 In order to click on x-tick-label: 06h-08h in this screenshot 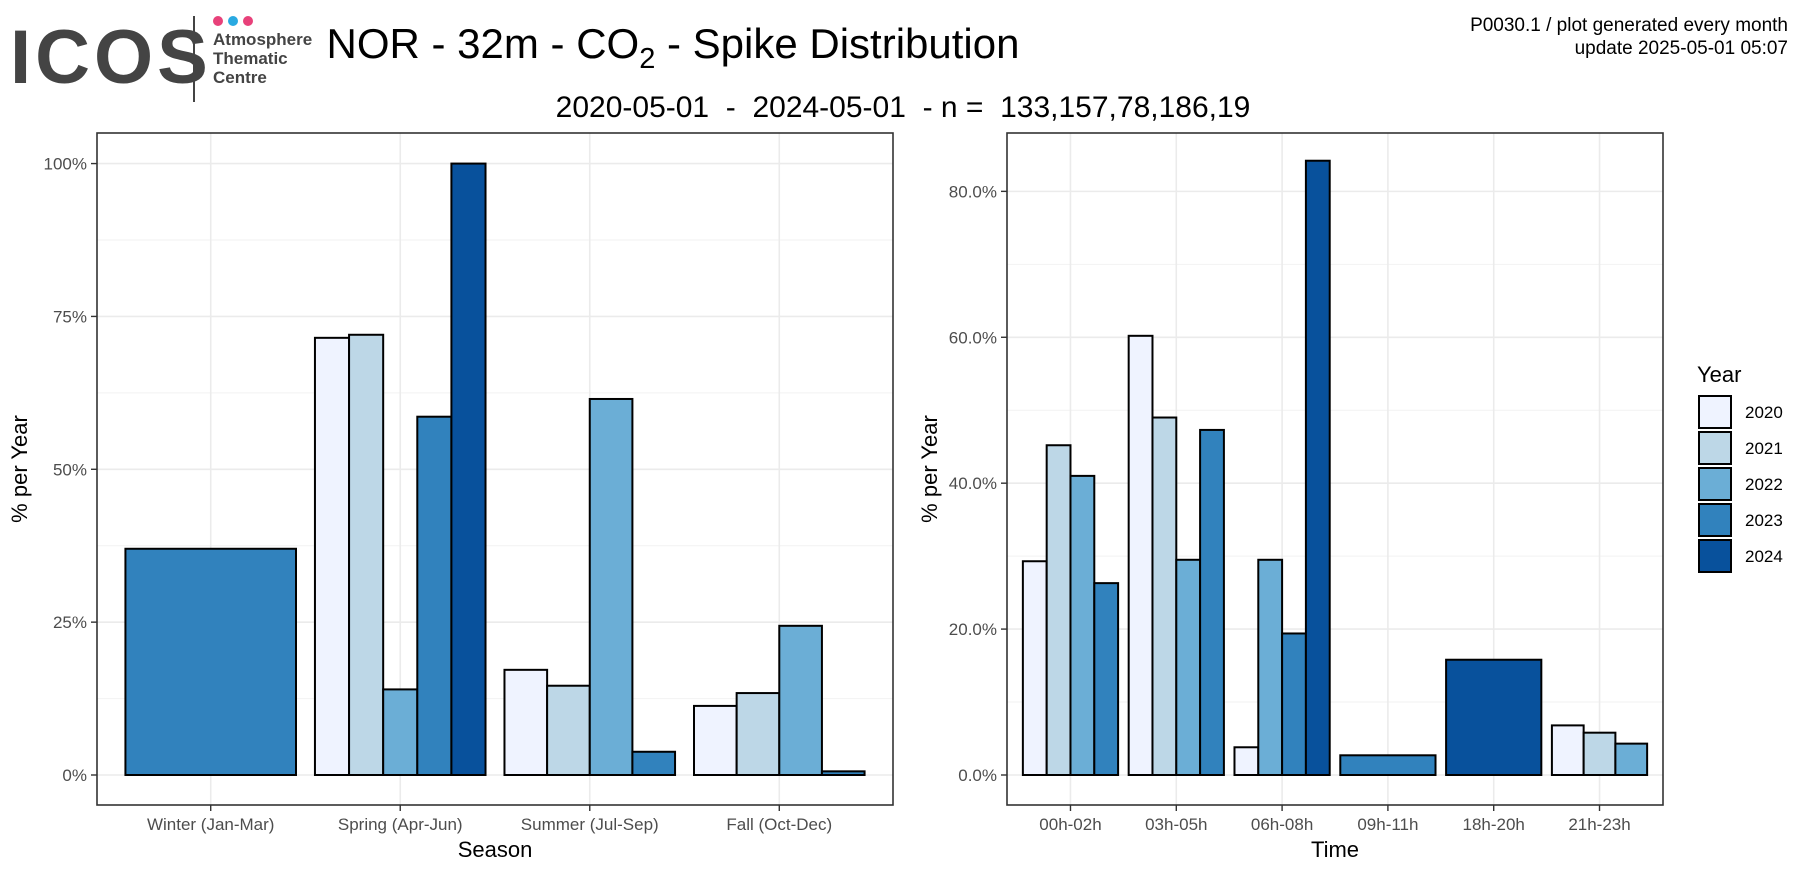, I will do `click(1282, 824)`.